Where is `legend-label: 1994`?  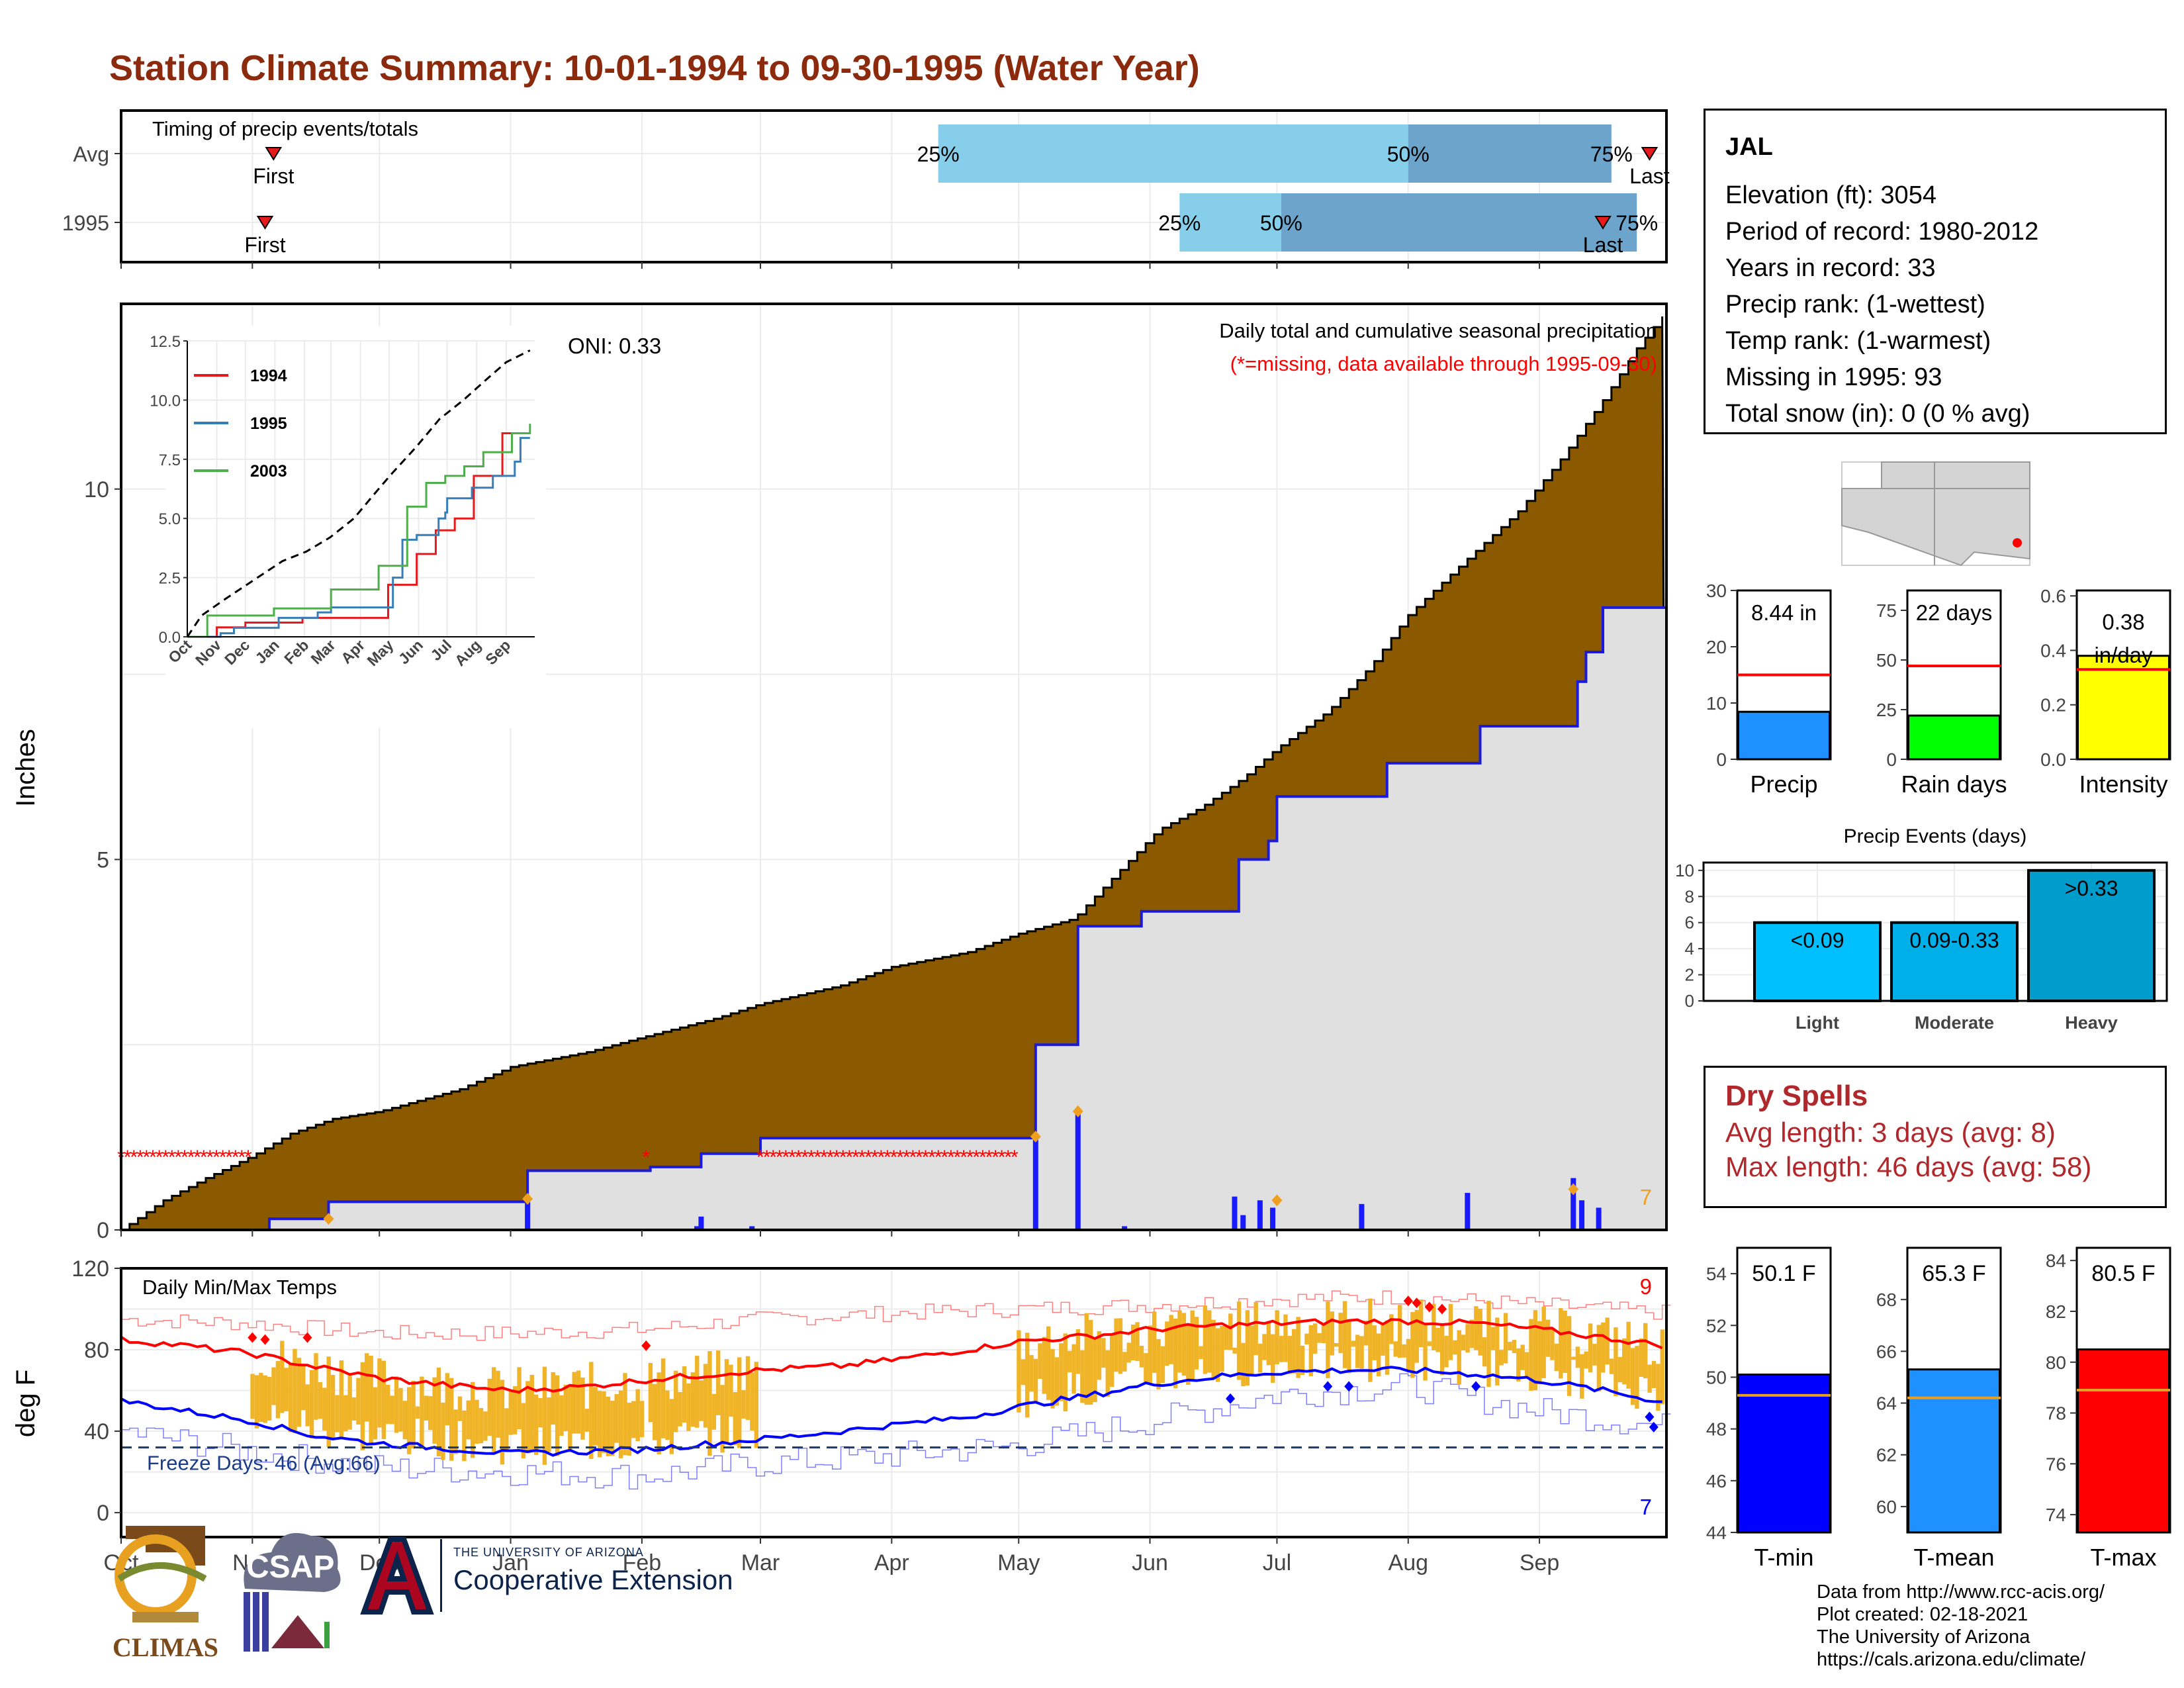
legend-label: 1994 is located at coordinates (268, 376).